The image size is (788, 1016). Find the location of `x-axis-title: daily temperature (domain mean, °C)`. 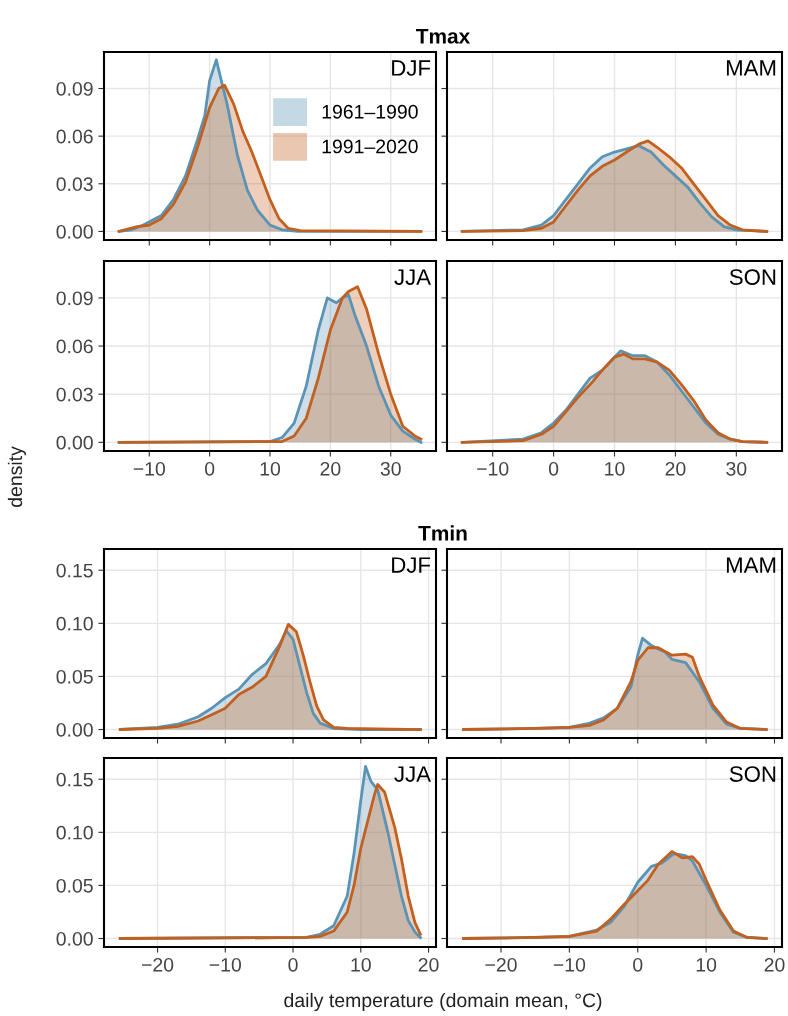

x-axis-title: daily temperature (domain mean, °C) is located at coordinates (443, 1002).